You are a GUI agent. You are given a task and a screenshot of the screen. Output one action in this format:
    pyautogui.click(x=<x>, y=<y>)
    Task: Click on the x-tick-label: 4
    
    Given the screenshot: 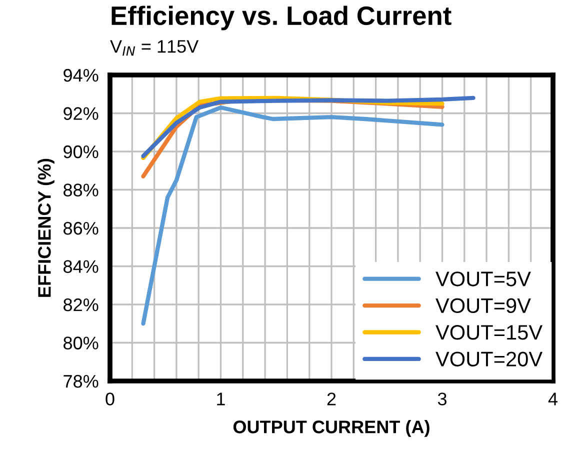 What is the action you would take?
    pyautogui.click(x=553, y=399)
    